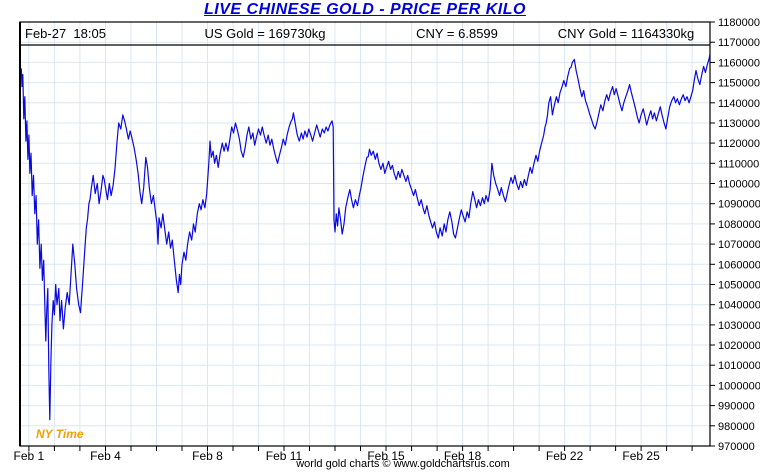  I want to click on y-tick-label: 1100000, so click(739, 185).